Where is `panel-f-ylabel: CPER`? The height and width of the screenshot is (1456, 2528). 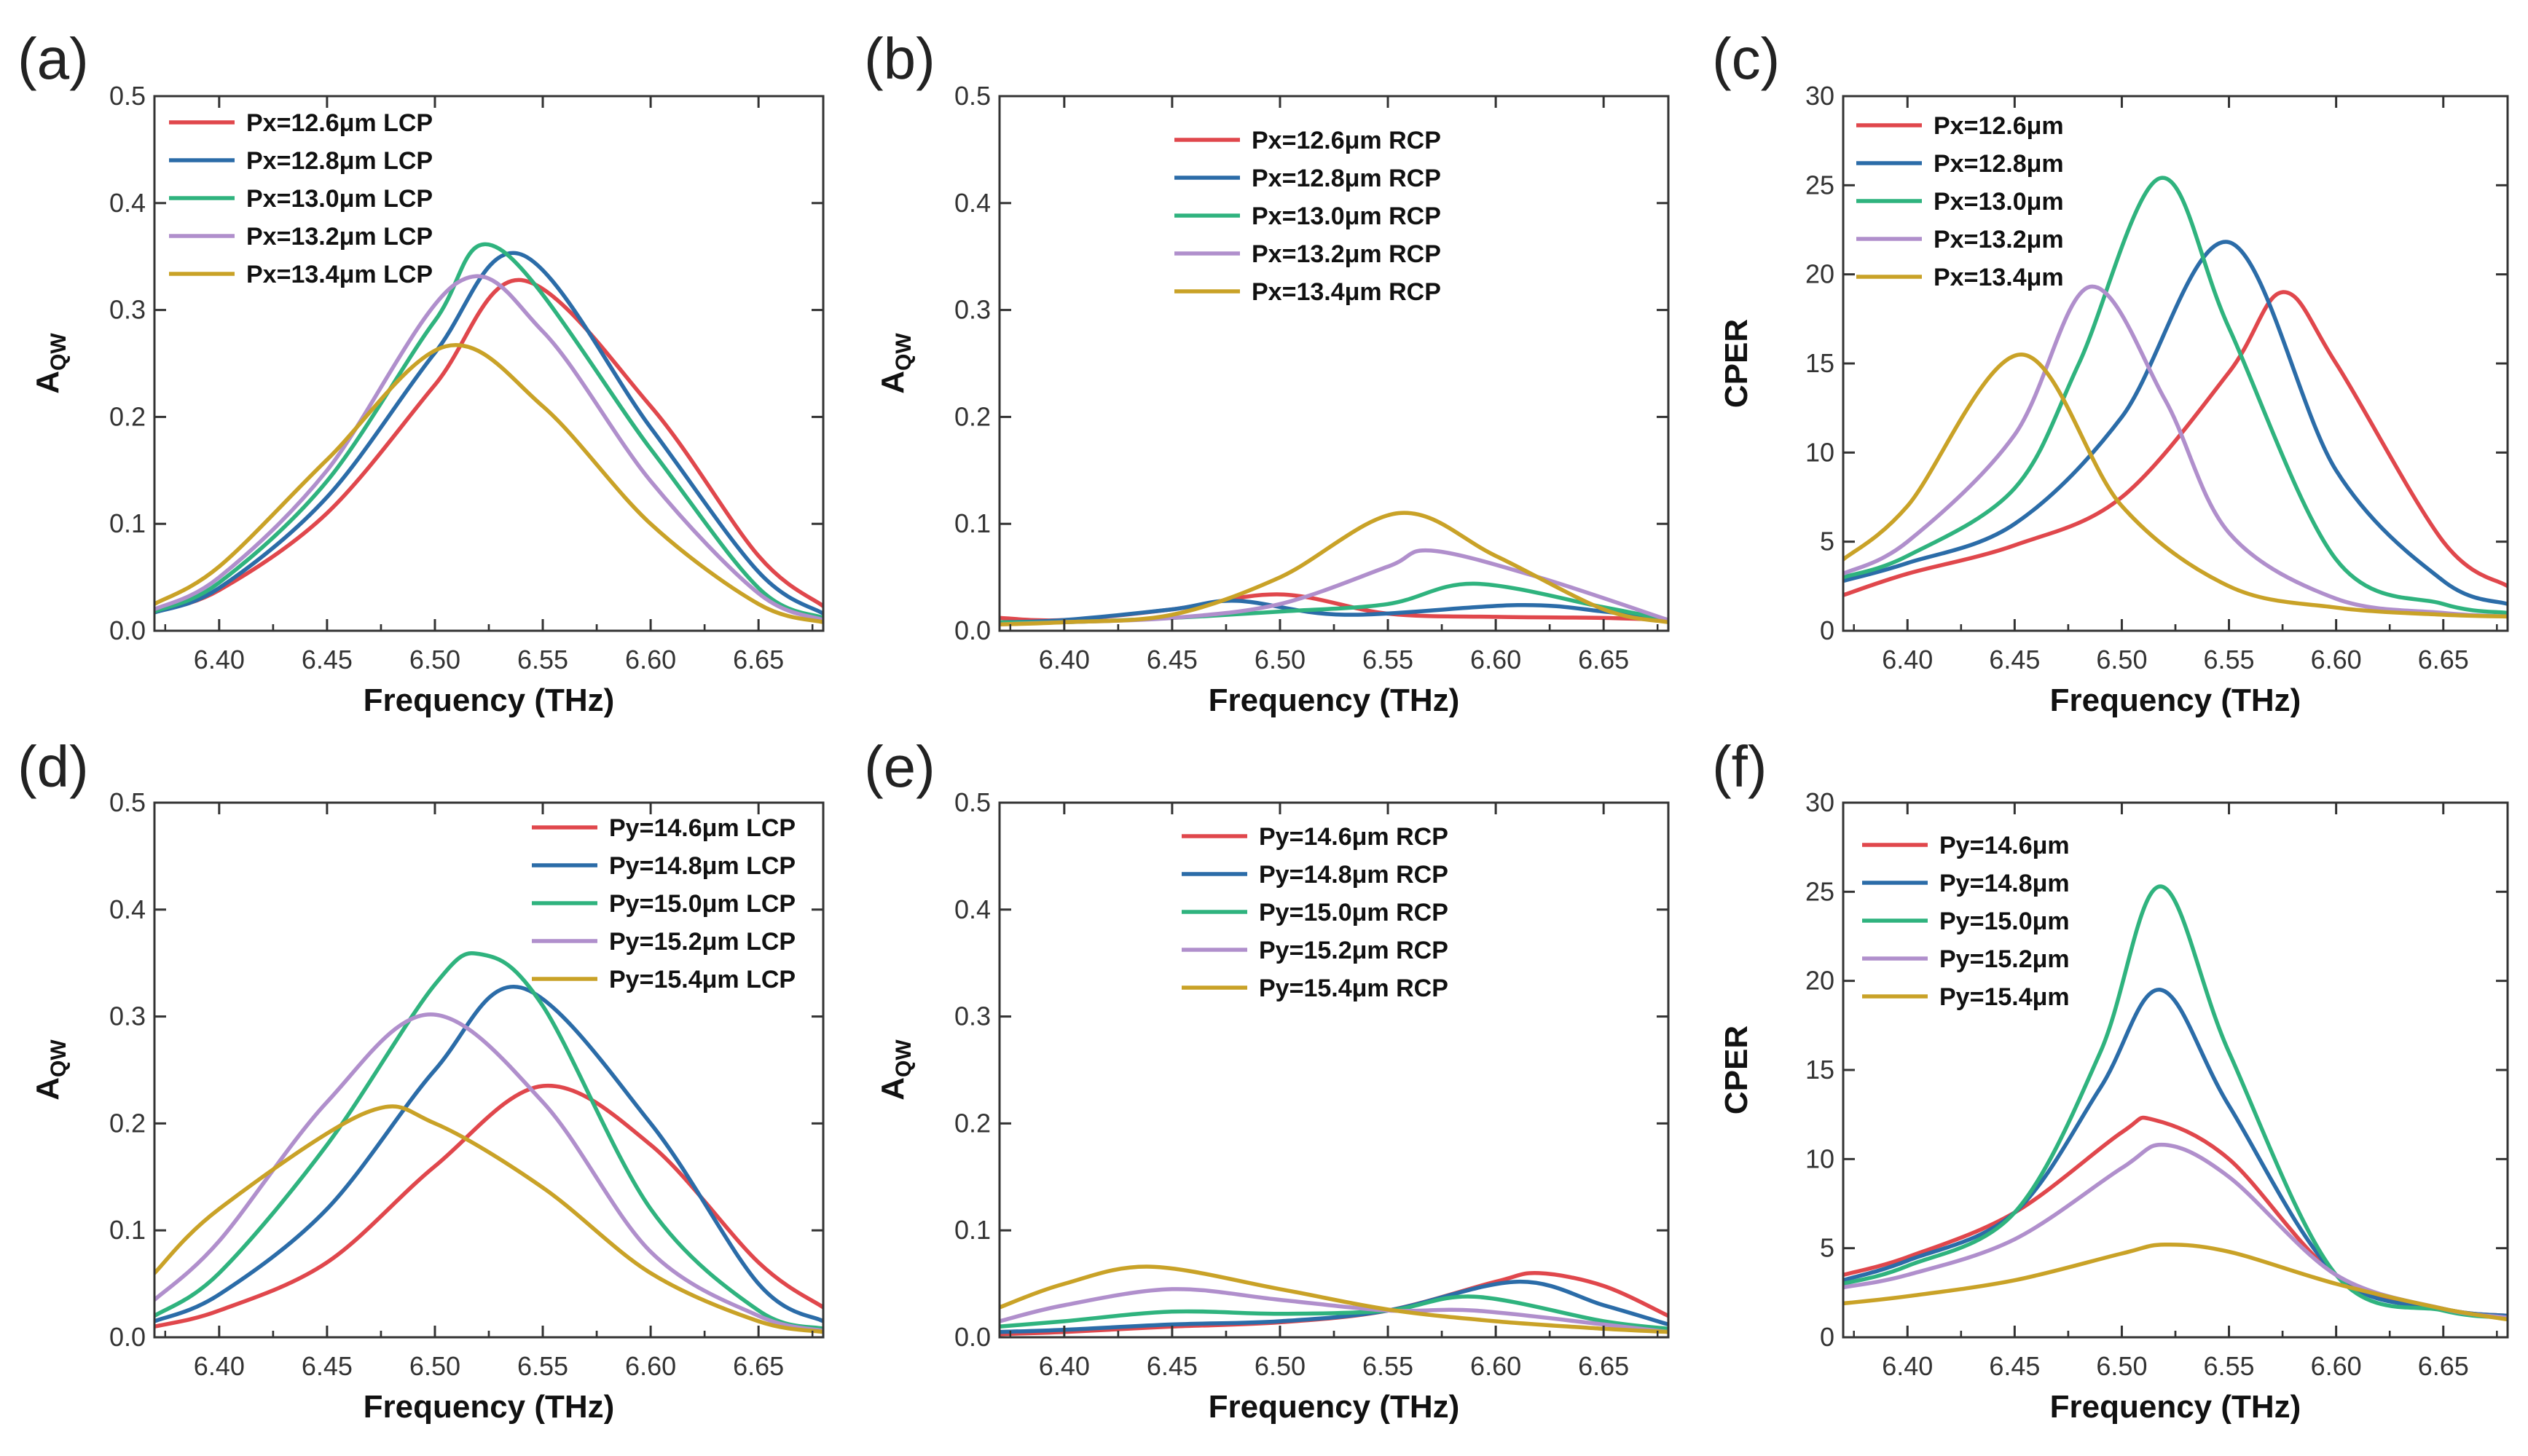 panel-f-ylabel: CPER is located at coordinates (1737, 1070).